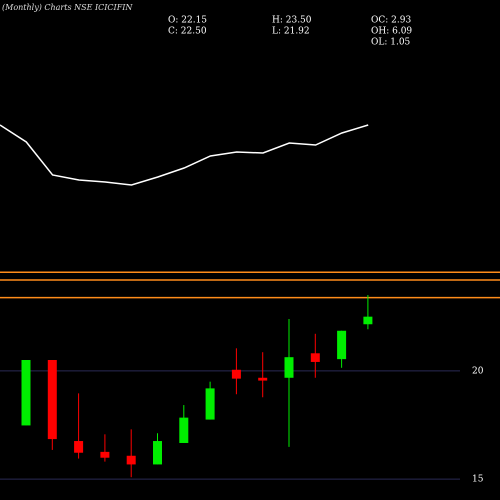  What do you see at coordinates (291, 32) in the screenshot?
I see `ohlc-low: L: 21.92` at bounding box center [291, 32].